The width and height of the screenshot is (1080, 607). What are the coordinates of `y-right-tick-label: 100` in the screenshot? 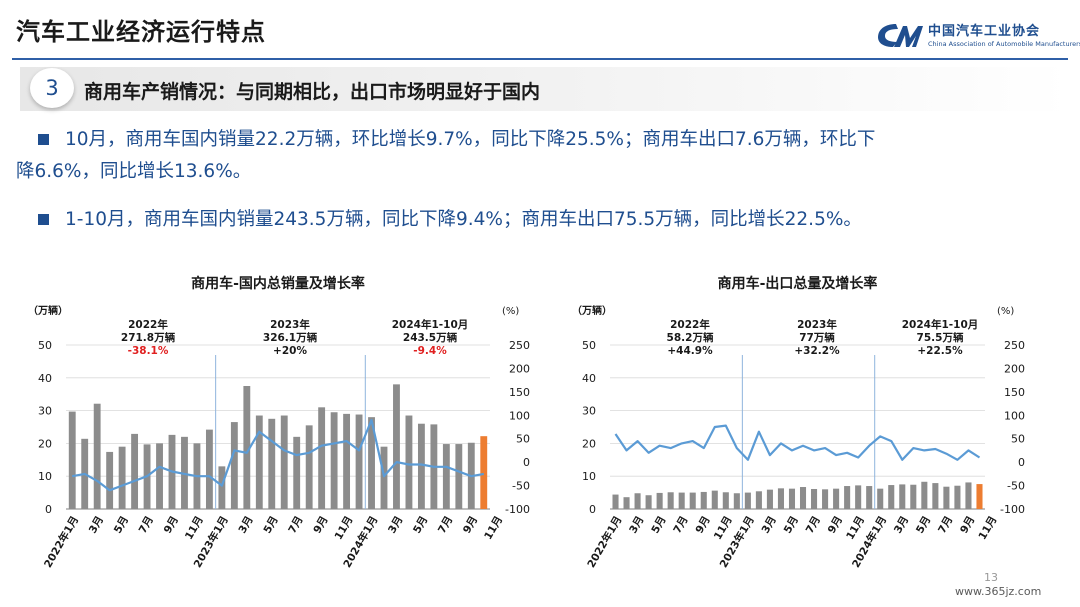 It's located at (1014, 415).